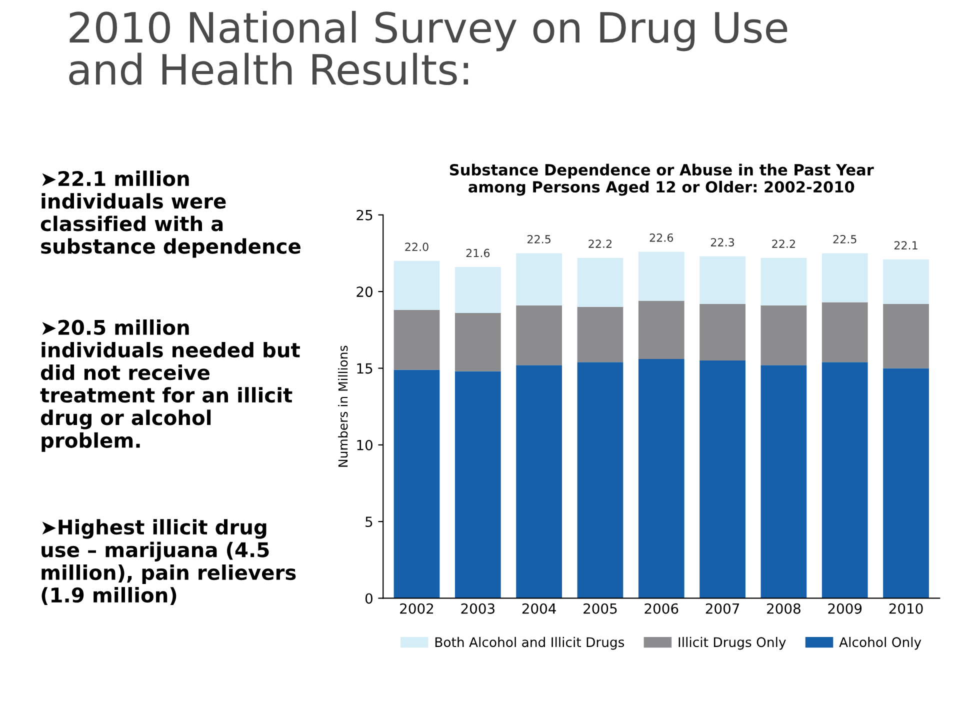  I want to click on x-tick-label: 2004, so click(539, 608).